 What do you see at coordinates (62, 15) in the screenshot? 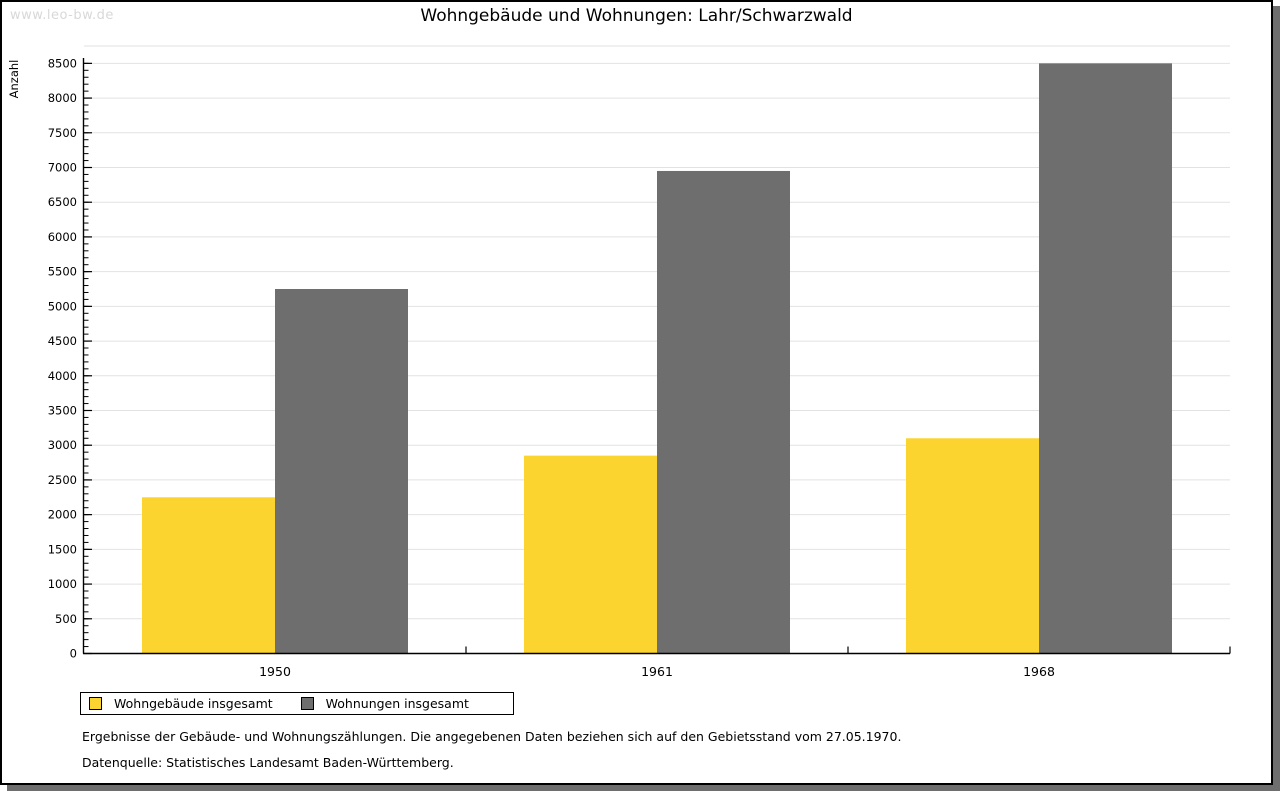
I see `watermark-text: www.leo-bw.de` at bounding box center [62, 15].